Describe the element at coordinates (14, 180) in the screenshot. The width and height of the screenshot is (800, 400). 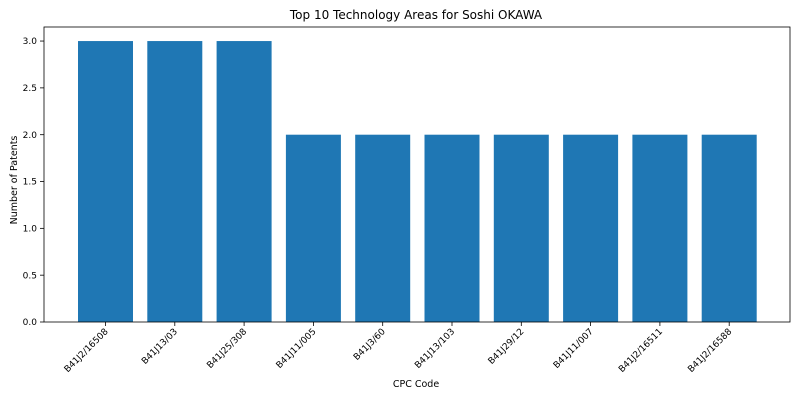
I see `y-axis-label: Number of Patents` at that location.